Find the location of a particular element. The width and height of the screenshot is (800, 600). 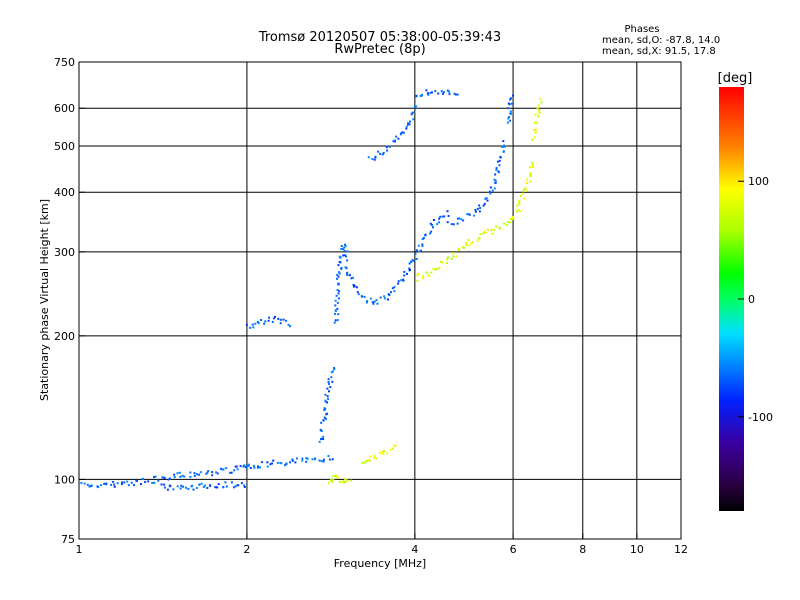

y-tick-label: 200 is located at coordinates (64, 336).